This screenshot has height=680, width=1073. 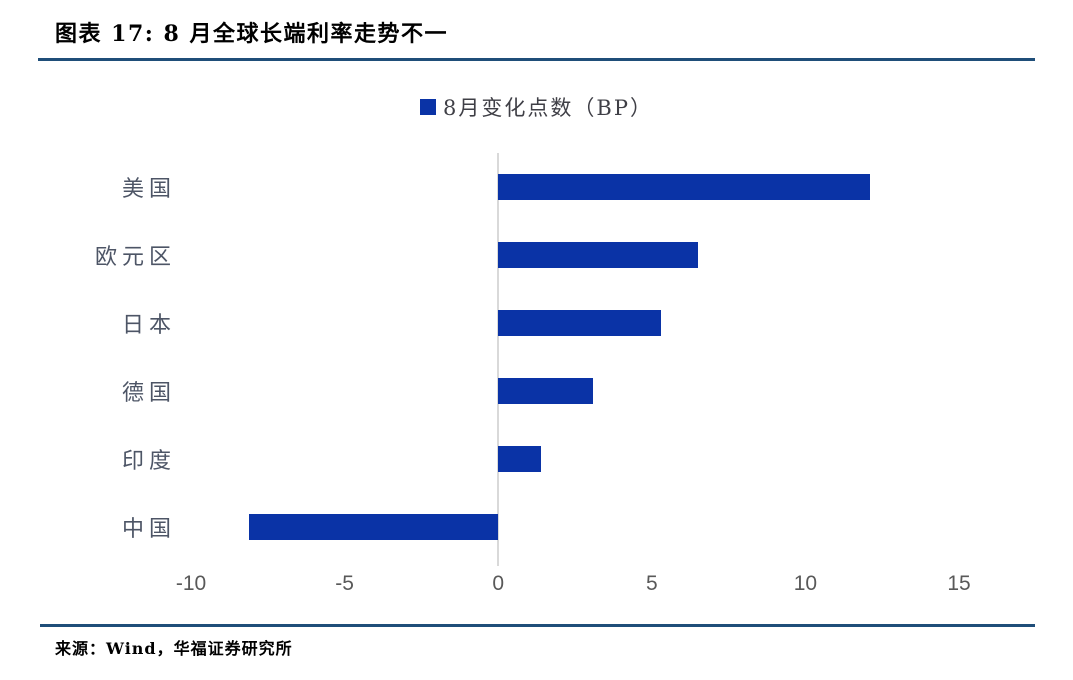 What do you see at coordinates (428, 107) in the screenshot?
I see `legend-swatch-icon` at bounding box center [428, 107].